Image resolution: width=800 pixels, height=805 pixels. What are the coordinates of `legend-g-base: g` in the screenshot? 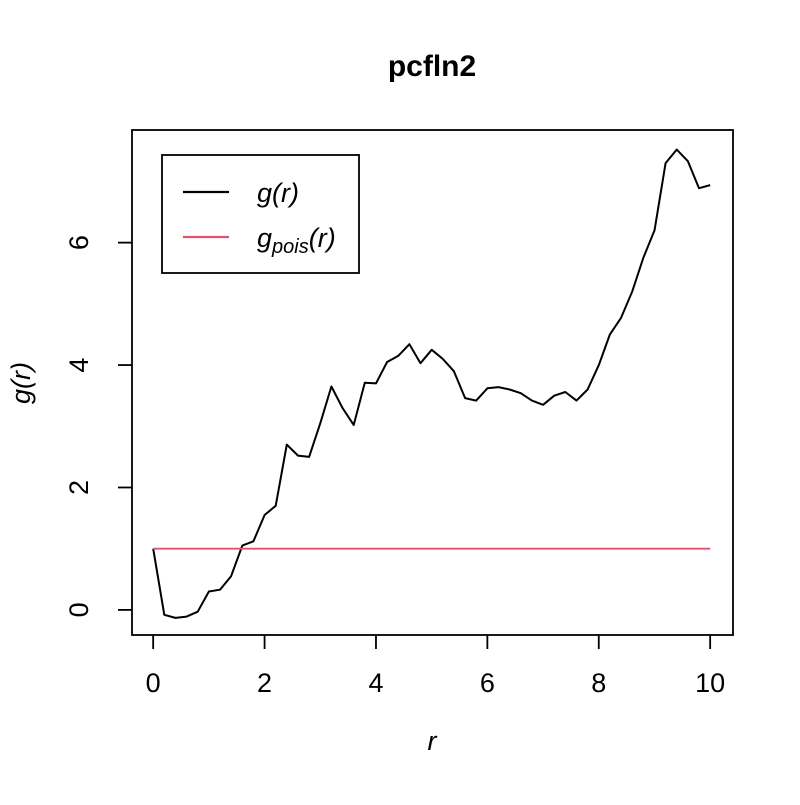 It's located at (264, 193).